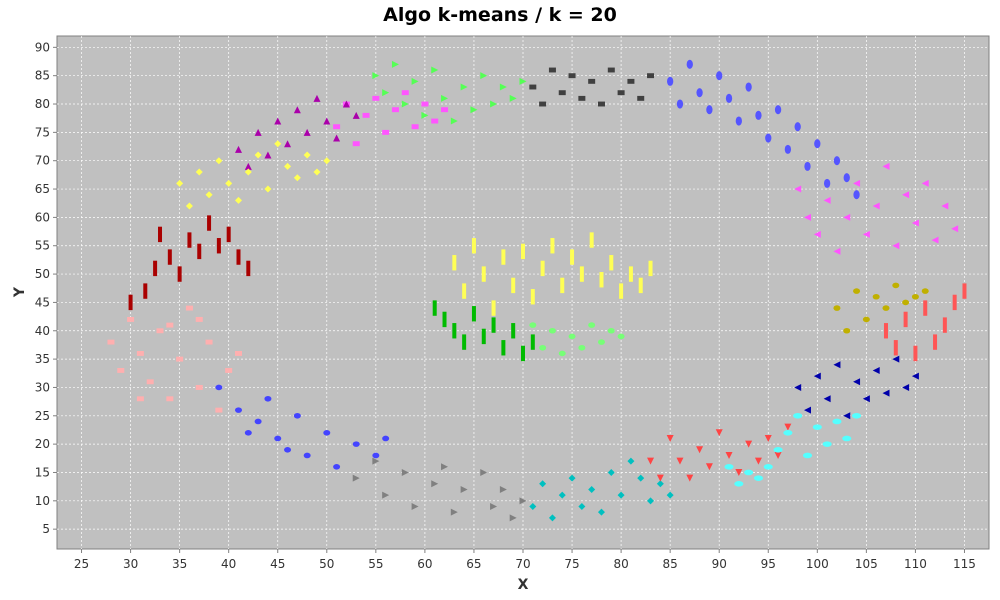 This screenshot has width=1000, height=600. What do you see at coordinates (42, 359) in the screenshot?
I see `y-tick-label: 35` at bounding box center [42, 359].